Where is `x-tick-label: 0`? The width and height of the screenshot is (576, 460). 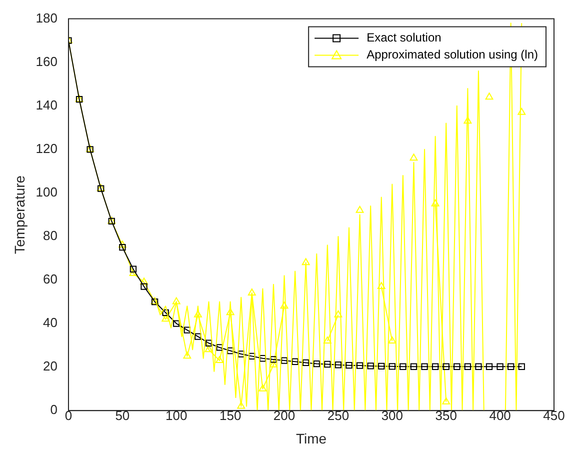 x-tick-label: 0 is located at coordinates (68, 415).